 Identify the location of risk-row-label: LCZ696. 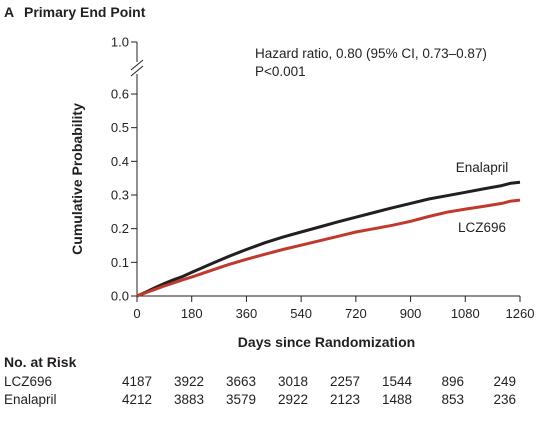
(28, 381).